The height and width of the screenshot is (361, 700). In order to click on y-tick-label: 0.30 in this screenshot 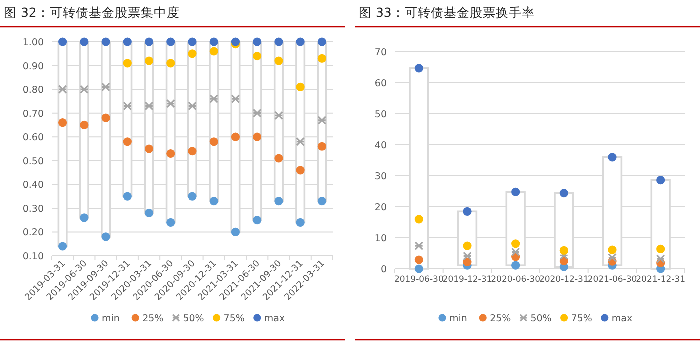, I will do `click(33, 209)`.